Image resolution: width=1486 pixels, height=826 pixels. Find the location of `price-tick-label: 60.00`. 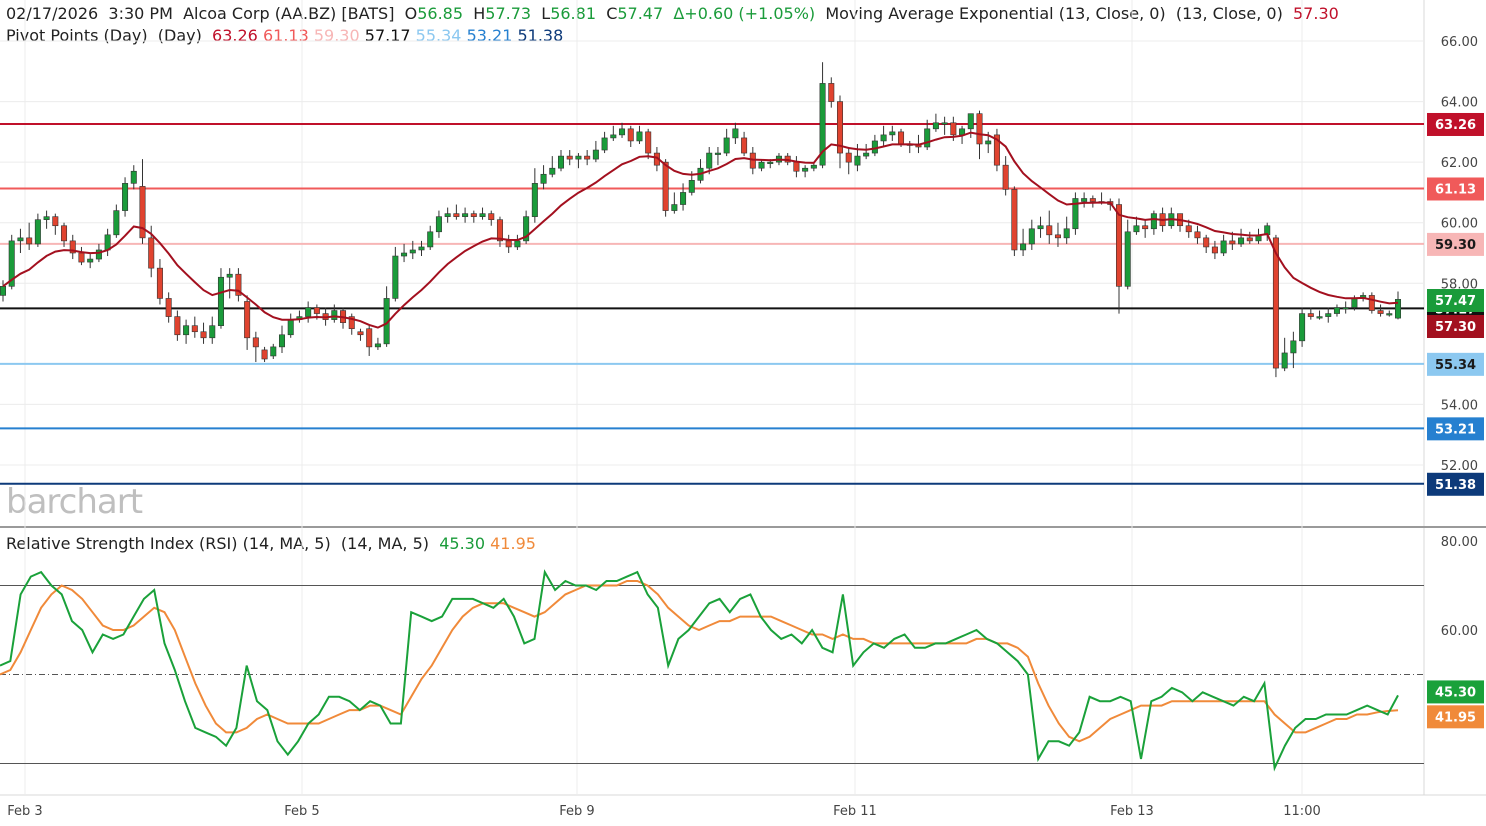

price-tick-label: 60.00 is located at coordinates (1459, 224).